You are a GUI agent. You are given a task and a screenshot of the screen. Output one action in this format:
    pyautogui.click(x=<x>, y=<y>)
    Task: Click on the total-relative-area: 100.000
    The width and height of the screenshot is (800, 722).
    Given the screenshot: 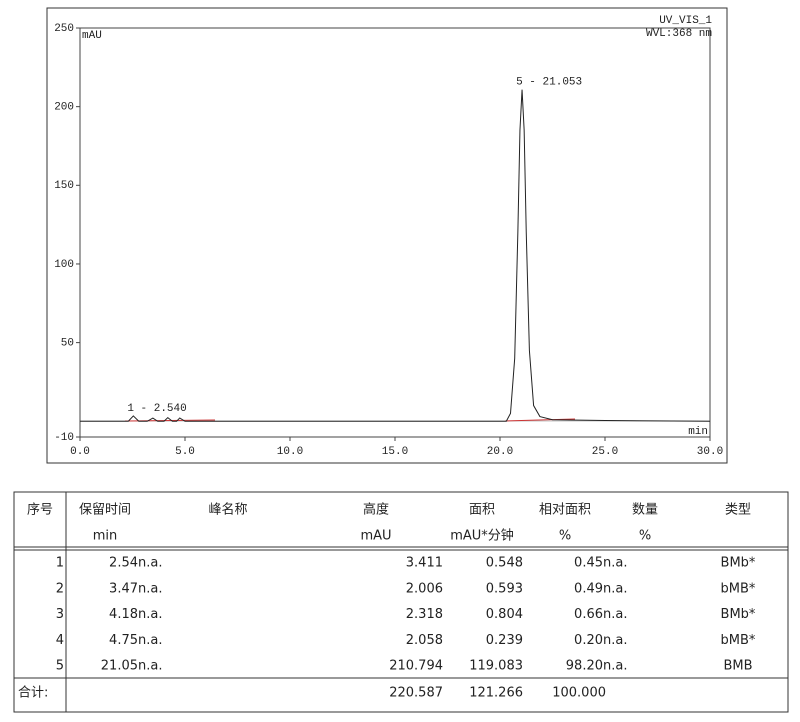 What is the action you would take?
    pyautogui.click(x=579, y=693)
    